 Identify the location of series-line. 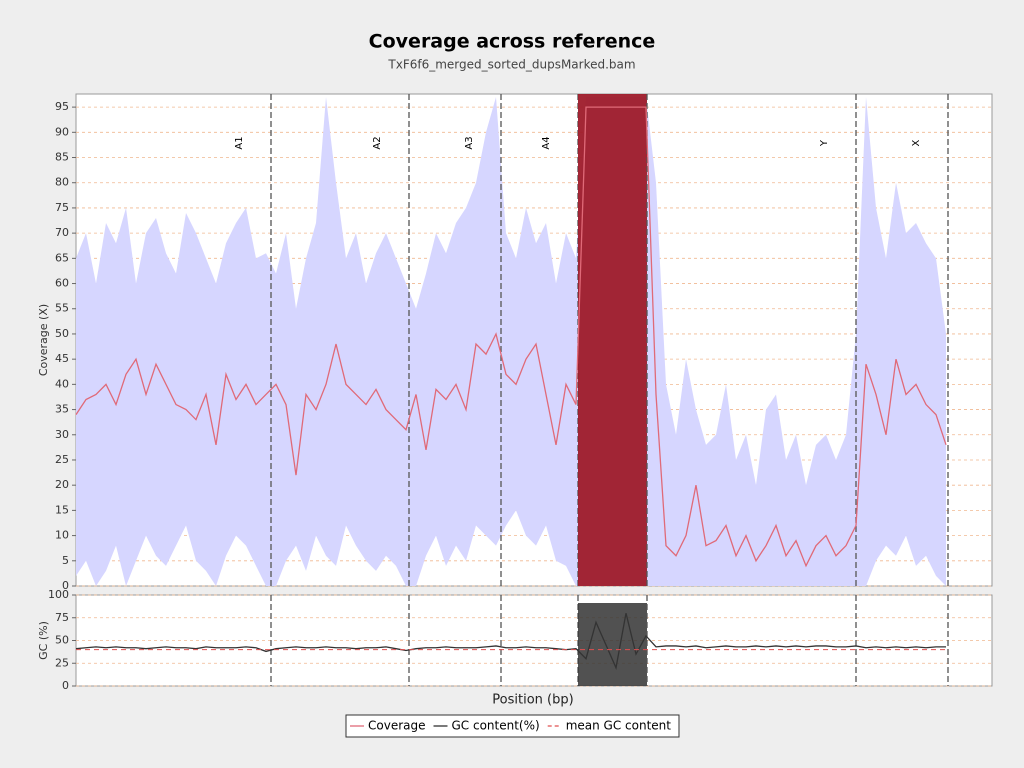
(510, 642).